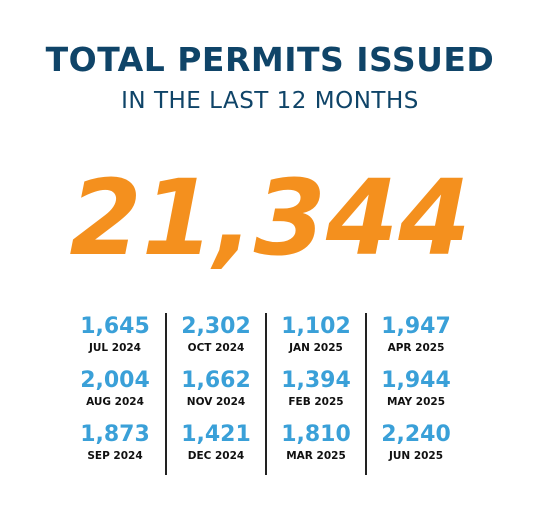 Image resolution: width=540 pixels, height=525 pixels. What do you see at coordinates (216, 448) in the screenshot?
I see `month-cell: 1,421 DEC 2024` at bounding box center [216, 448].